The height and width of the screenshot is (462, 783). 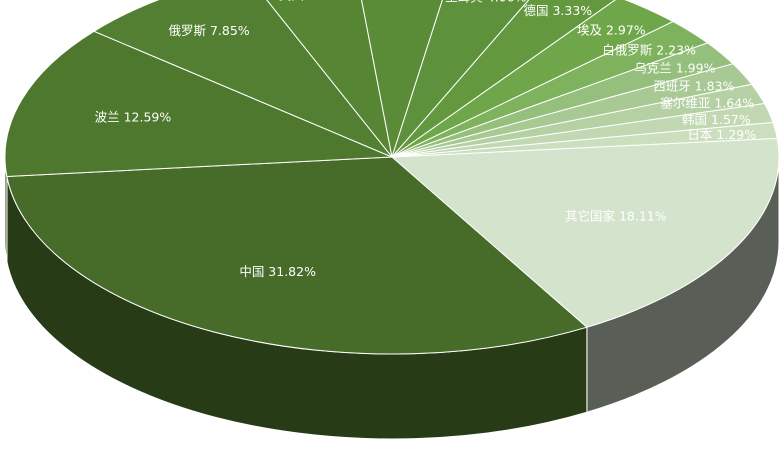 I want to click on slice-label-3: 俄罗斯 7.85%, so click(x=208, y=30).